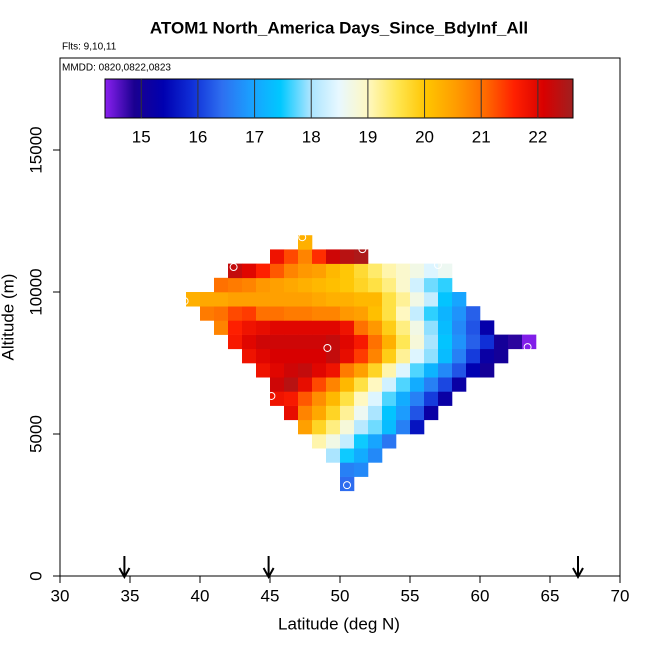 This screenshot has height=650, width=650. I want to click on colorbar-tick-label: 15, so click(141, 136).